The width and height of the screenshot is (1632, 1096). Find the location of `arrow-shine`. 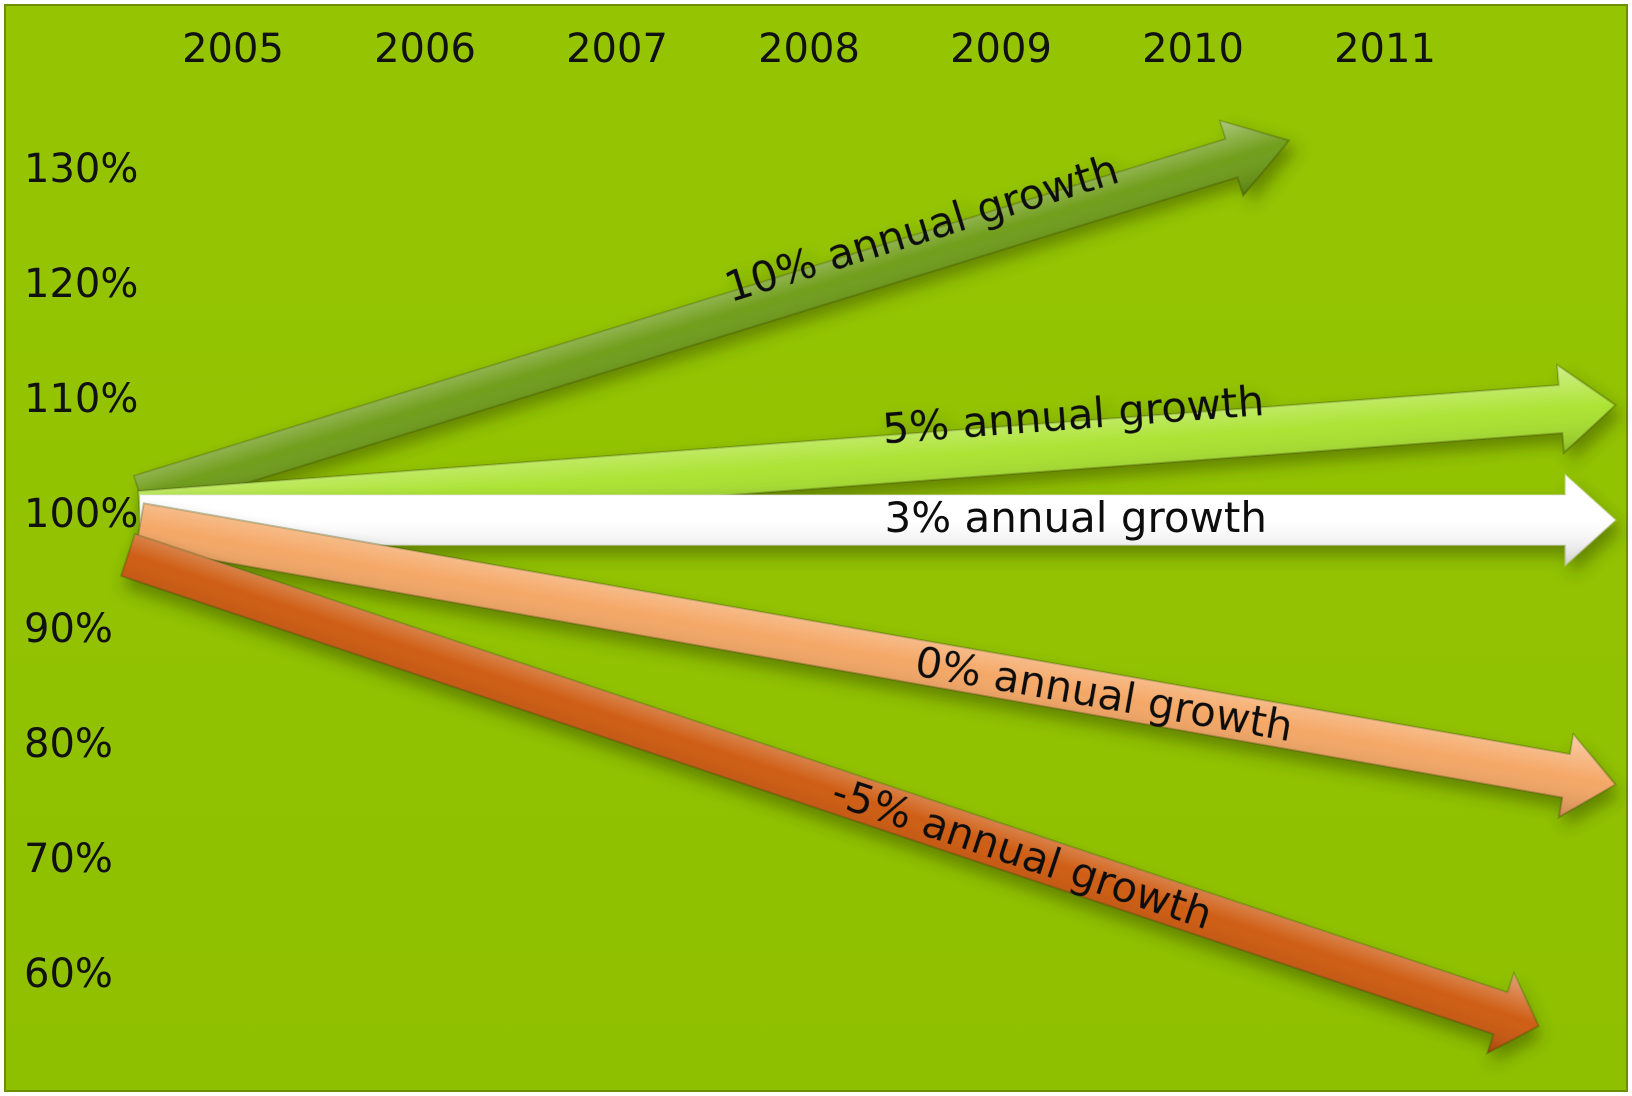

arrow-shine is located at coordinates (878, 520).